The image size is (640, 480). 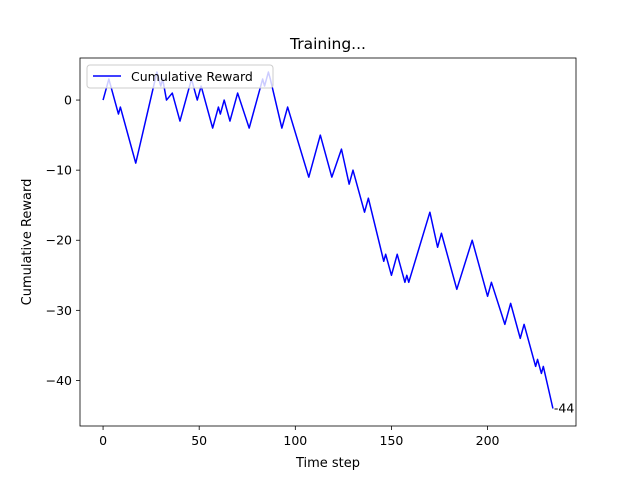 I want to click on legend: Cumulative Reward, so click(x=180, y=76).